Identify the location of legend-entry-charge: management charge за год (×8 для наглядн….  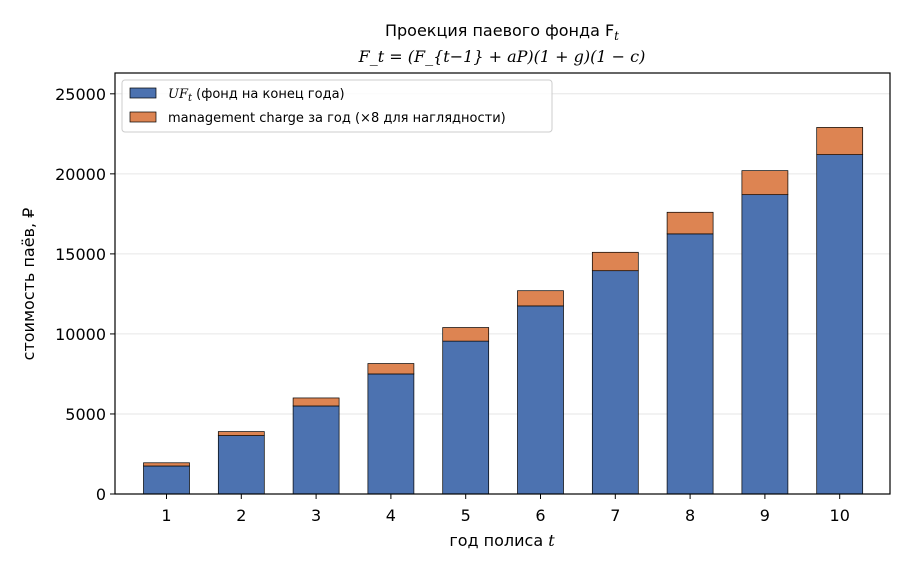
(337, 118).